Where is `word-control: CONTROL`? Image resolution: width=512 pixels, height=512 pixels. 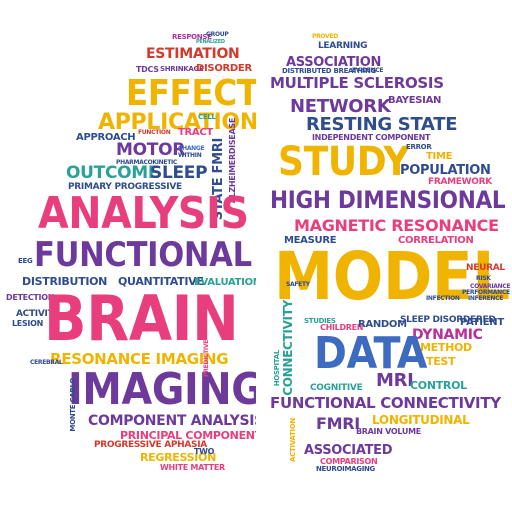 word-control: CONTROL is located at coordinates (438, 385).